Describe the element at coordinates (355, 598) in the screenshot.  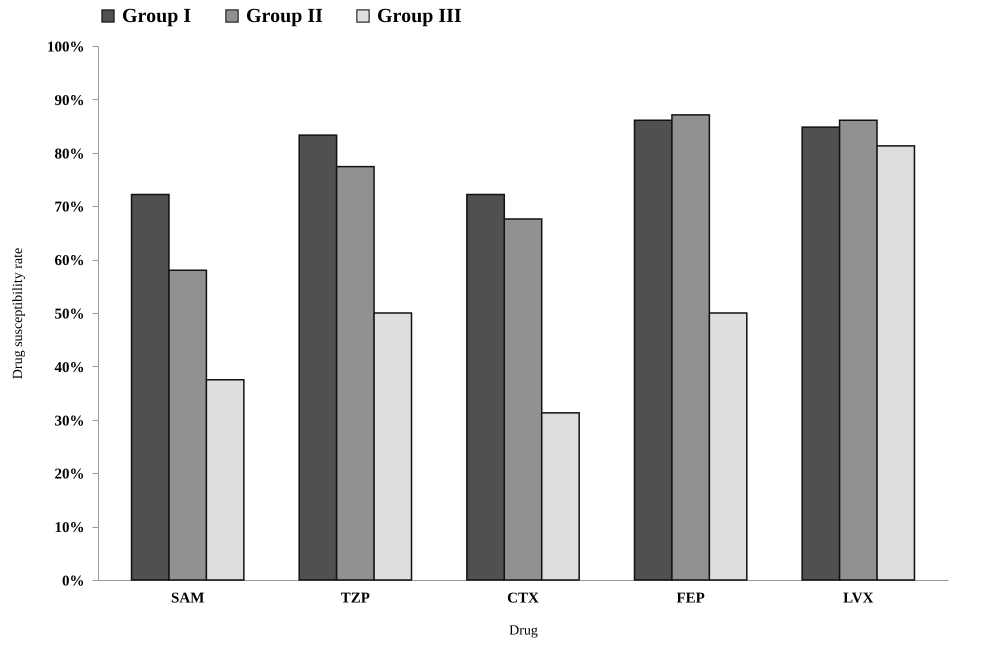
I see `x-tick-label: TZP` at that location.